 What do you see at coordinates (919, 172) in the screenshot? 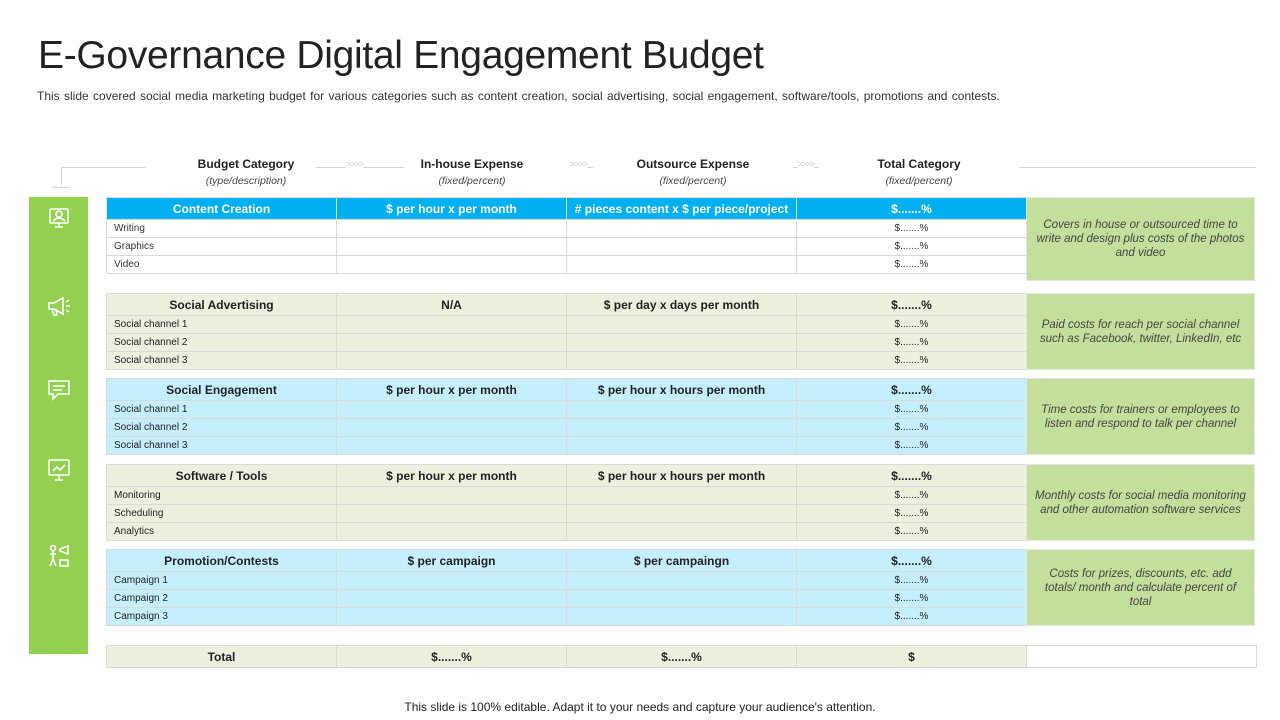
I see `header-total-category: Total Category (fixed/percent)` at bounding box center [919, 172].